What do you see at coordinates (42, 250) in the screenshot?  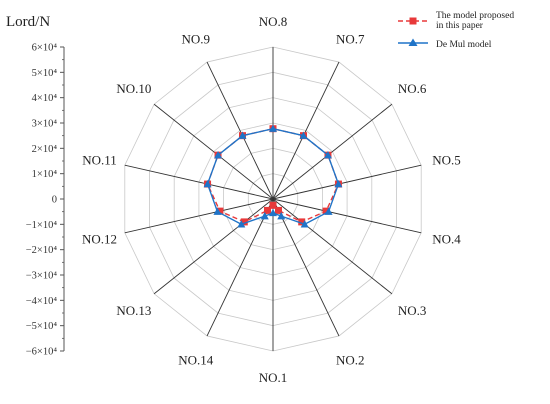 I see `y-tick-label: −2×10⁴` at bounding box center [42, 250].